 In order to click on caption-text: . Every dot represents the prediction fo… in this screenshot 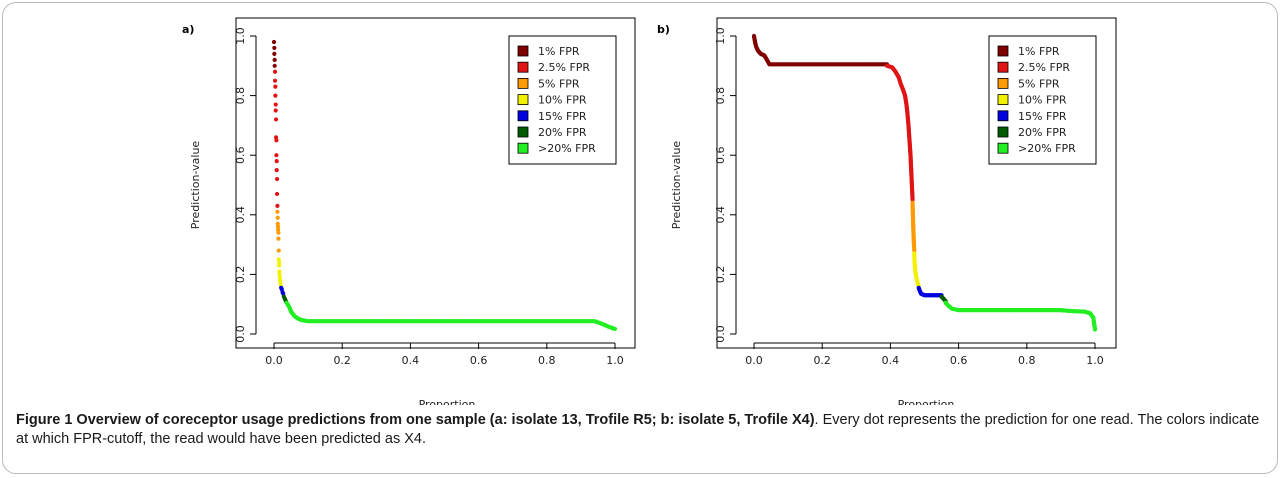, I will do `click(638, 429)`.